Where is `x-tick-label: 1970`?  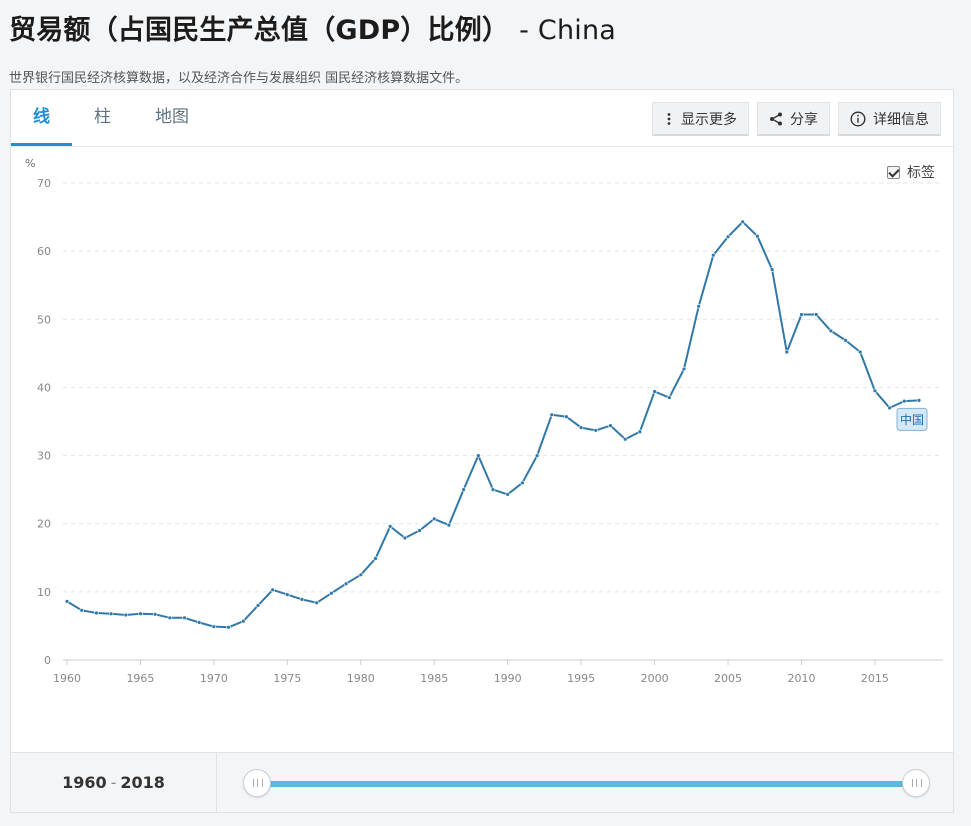
x-tick-label: 1970 is located at coordinates (214, 678).